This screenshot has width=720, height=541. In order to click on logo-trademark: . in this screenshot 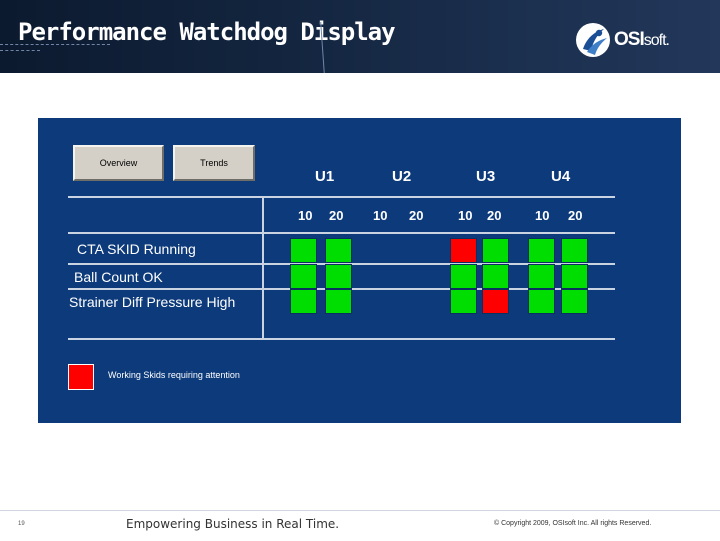, I will do `click(668, 40)`.